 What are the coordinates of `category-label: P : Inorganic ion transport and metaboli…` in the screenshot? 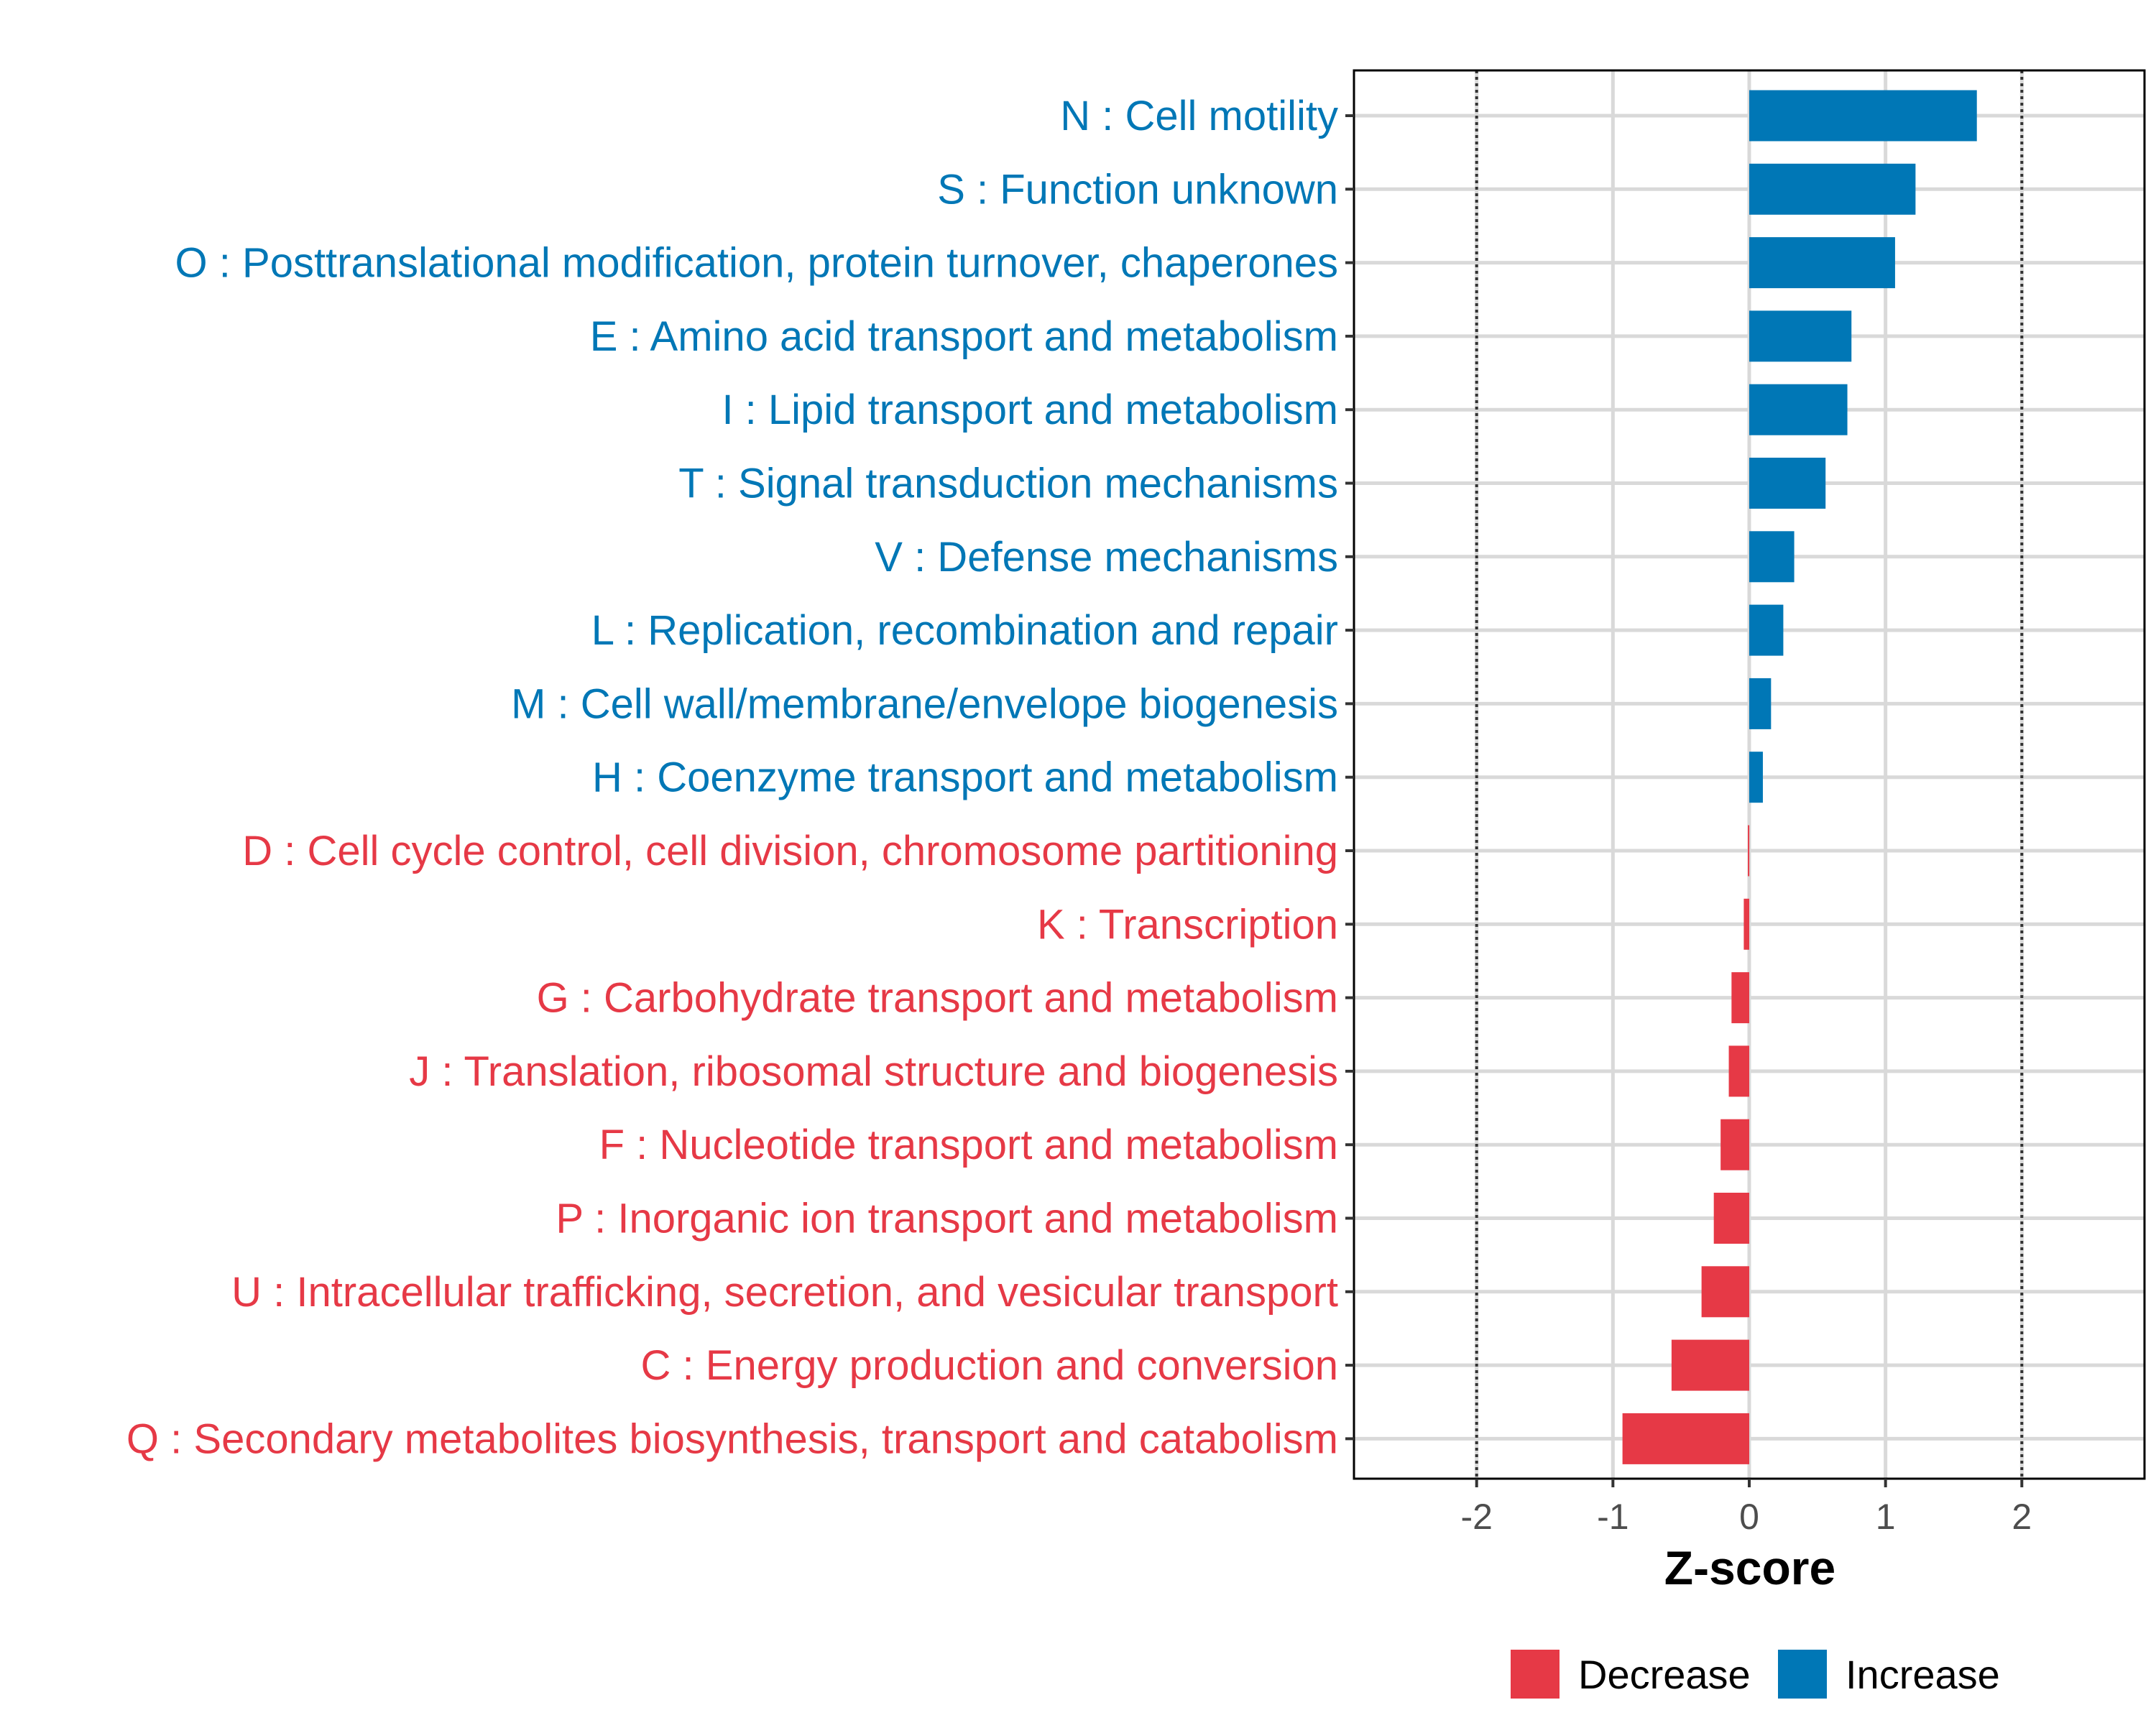 It's located at (947, 1219).